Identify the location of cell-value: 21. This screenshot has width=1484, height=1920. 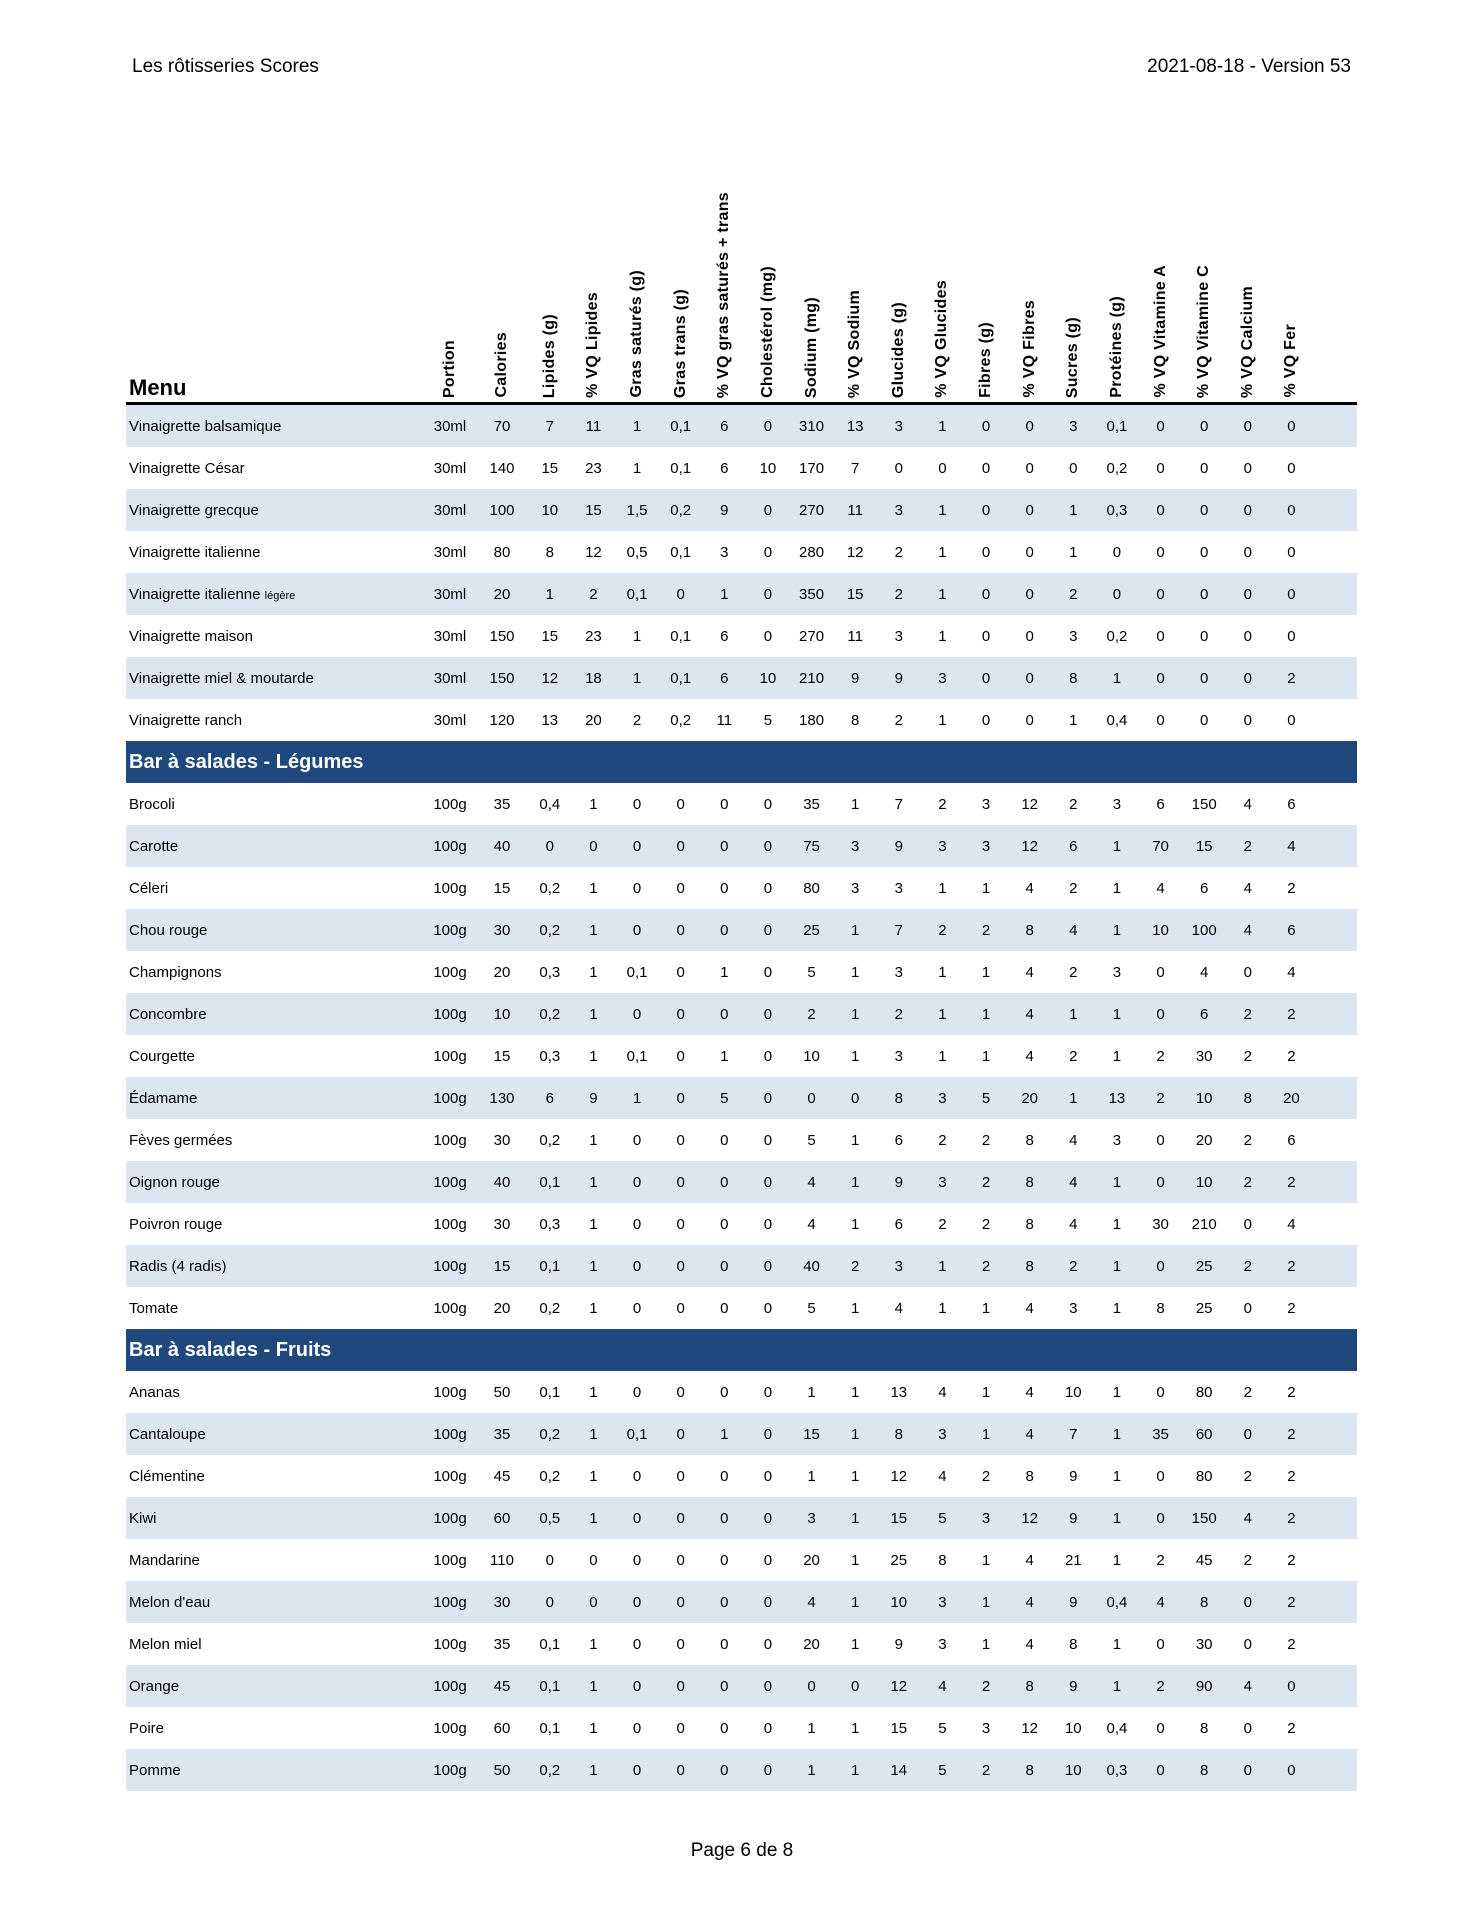
(1073, 1560).